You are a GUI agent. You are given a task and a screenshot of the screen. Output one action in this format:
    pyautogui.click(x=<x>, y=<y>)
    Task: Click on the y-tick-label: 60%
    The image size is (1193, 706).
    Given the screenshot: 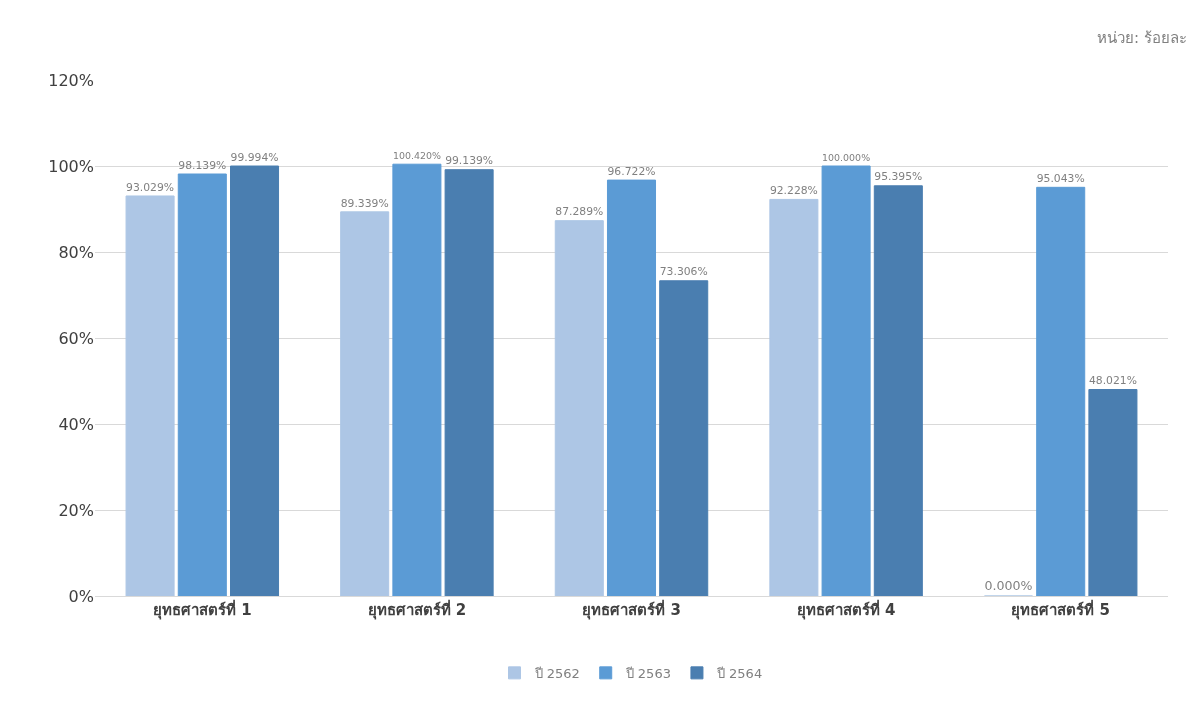 What is the action you would take?
    pyautogui.click(x=76, y=338)
    